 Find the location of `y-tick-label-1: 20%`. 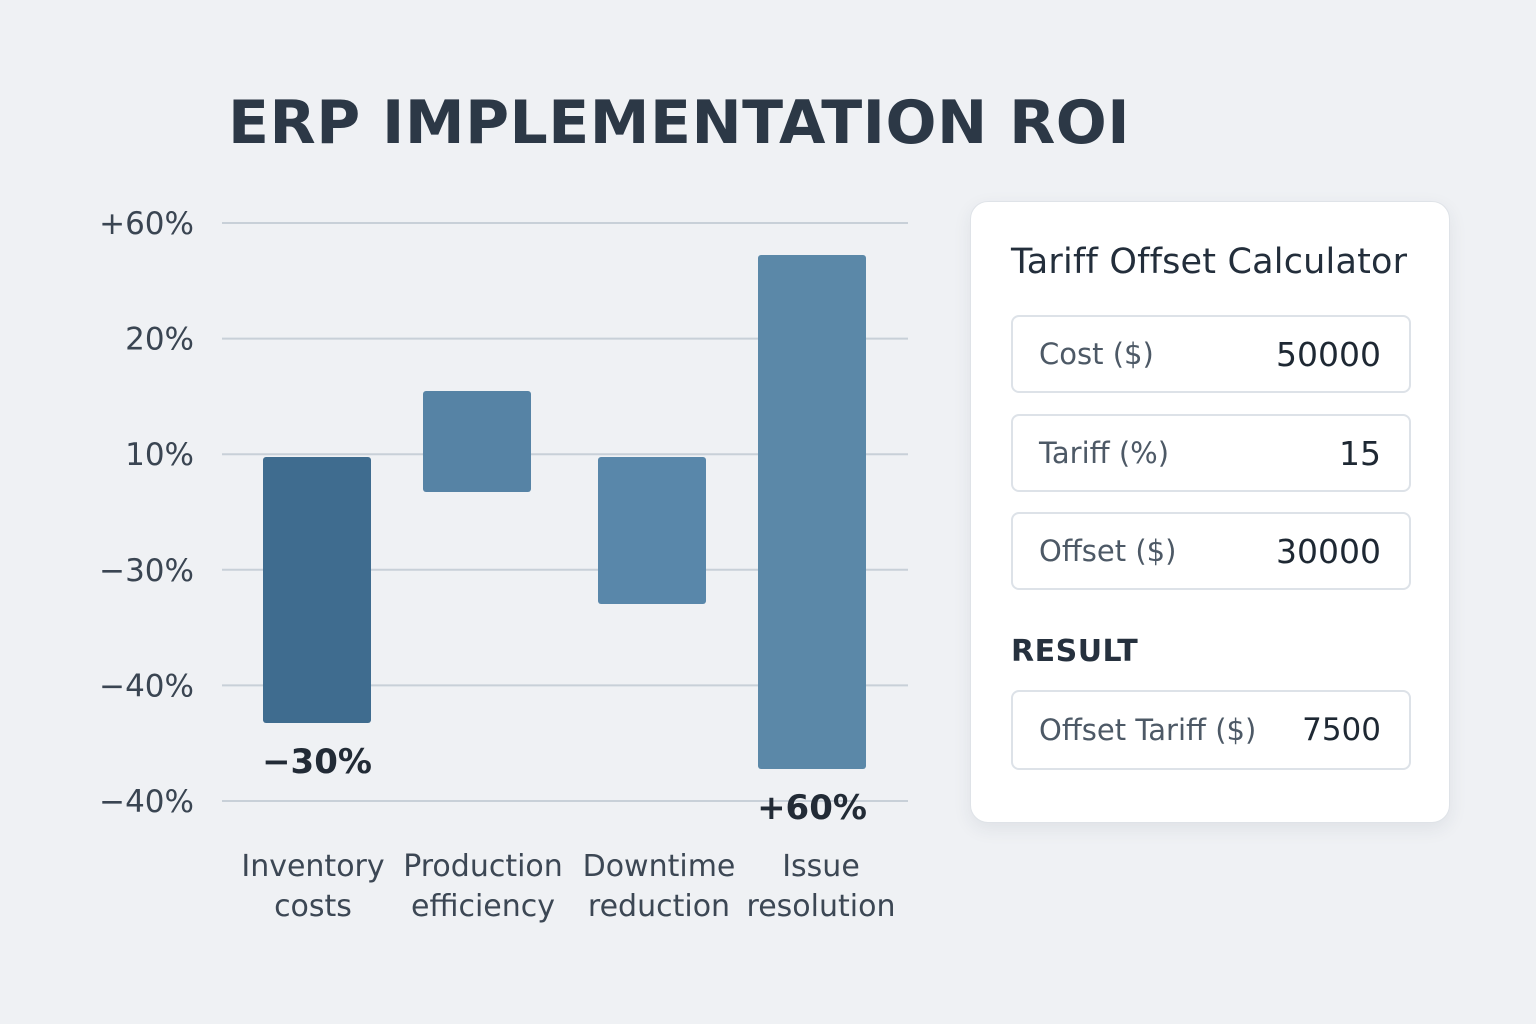

y-tick-label-1: 20% is located at coordinates (159, 340).